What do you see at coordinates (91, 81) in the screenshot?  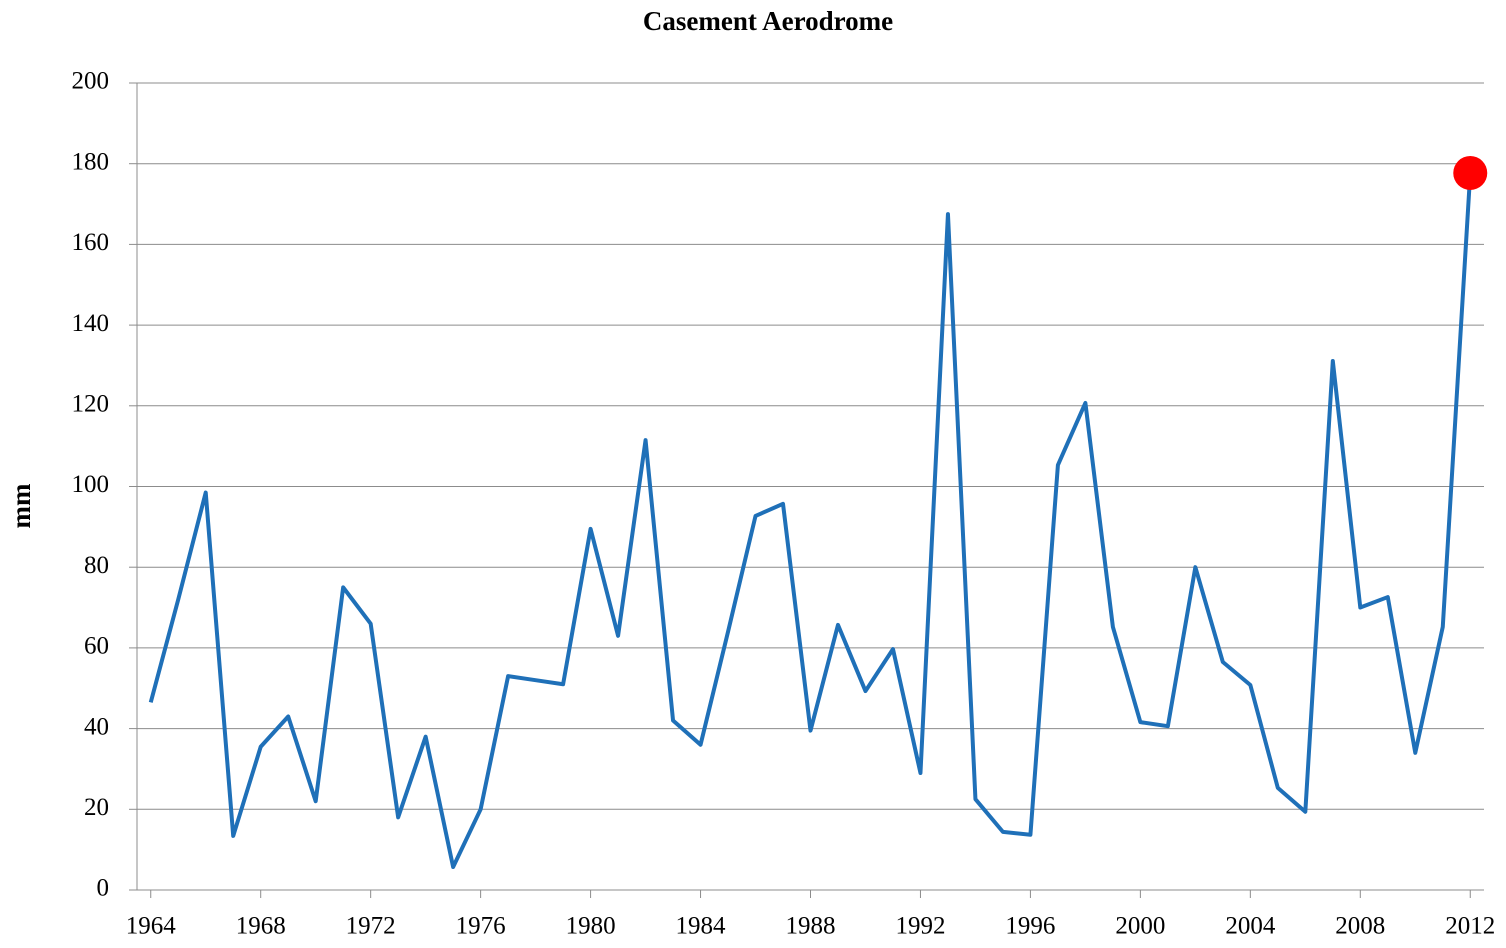 I see `y-tick-label: 200` at bounding box center [91, 81].